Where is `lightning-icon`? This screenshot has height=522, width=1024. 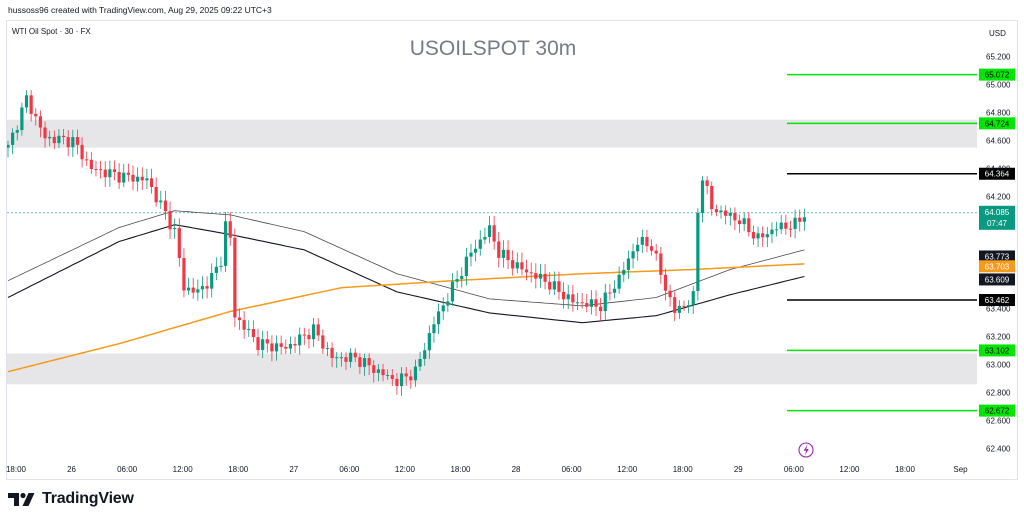
lightning-icon is located at coordinates (806, 450).